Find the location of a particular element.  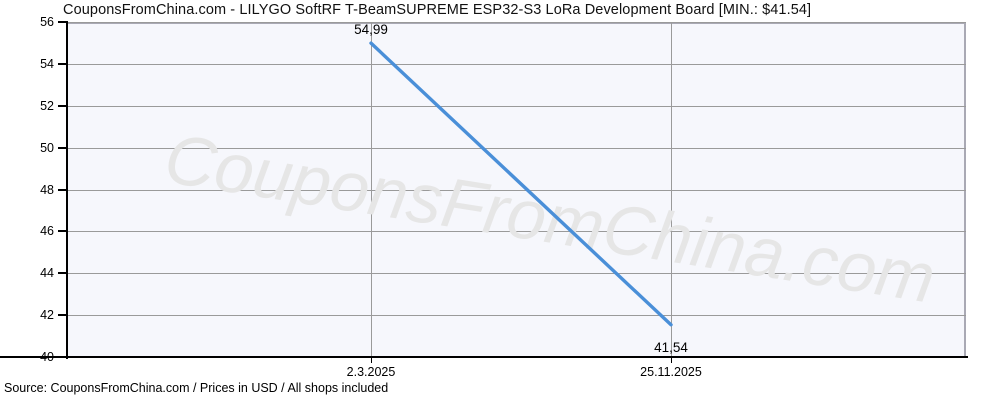

y-tick-label: 48 is located at coordinates (47, 189).